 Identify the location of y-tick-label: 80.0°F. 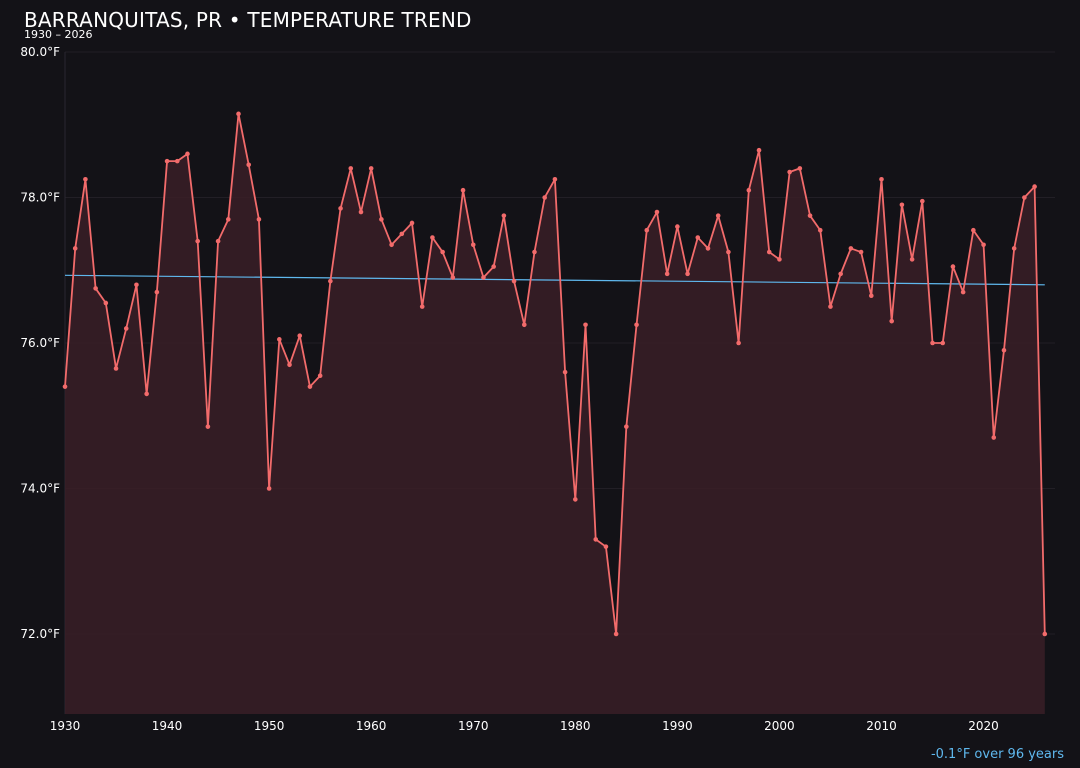
(40, 52).